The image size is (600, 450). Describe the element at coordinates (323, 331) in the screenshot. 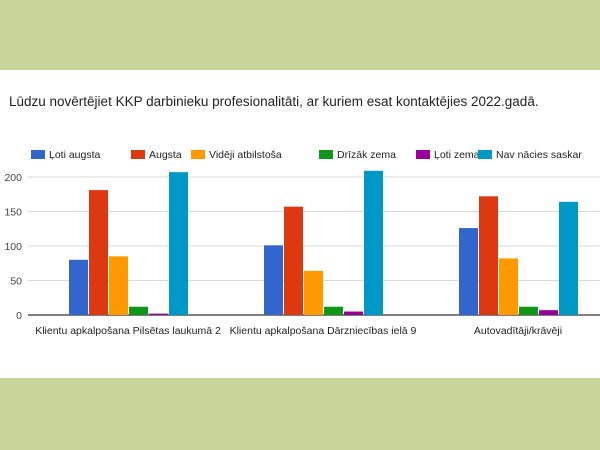

I see `category-label: Klientu apkalpošana Dārzniecības ielā 9` at that location.